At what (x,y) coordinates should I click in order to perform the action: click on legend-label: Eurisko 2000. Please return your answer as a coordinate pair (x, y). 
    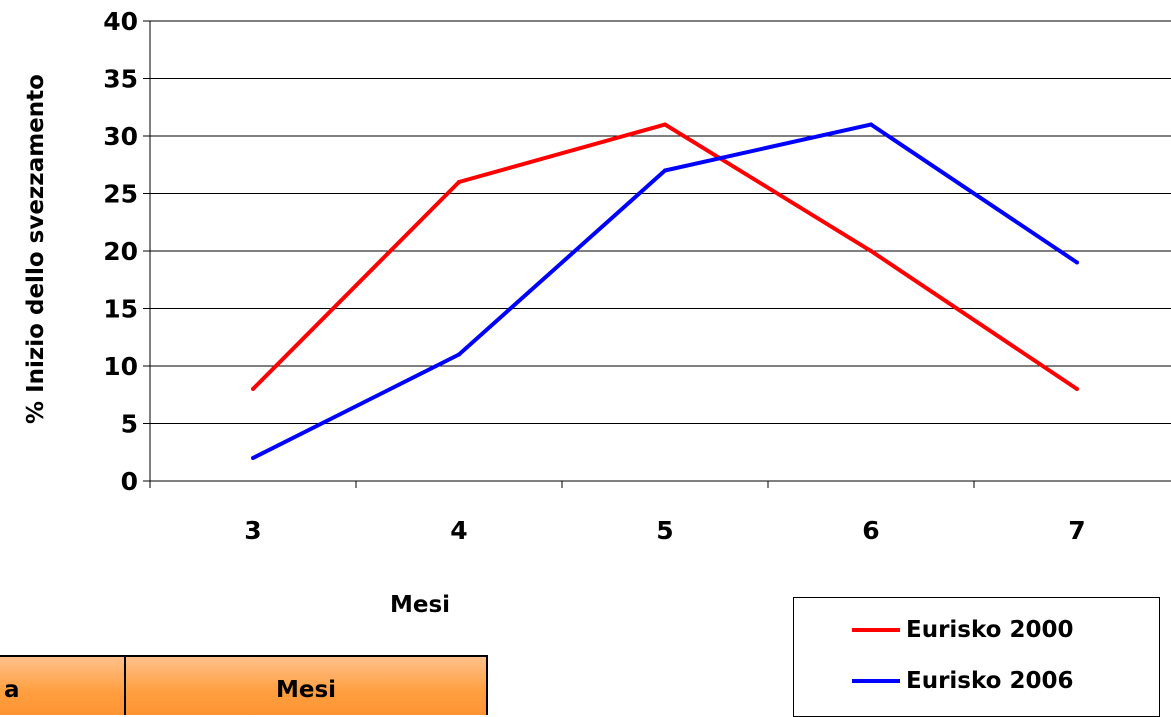
    Looking at the image, I should click on (990, 630).